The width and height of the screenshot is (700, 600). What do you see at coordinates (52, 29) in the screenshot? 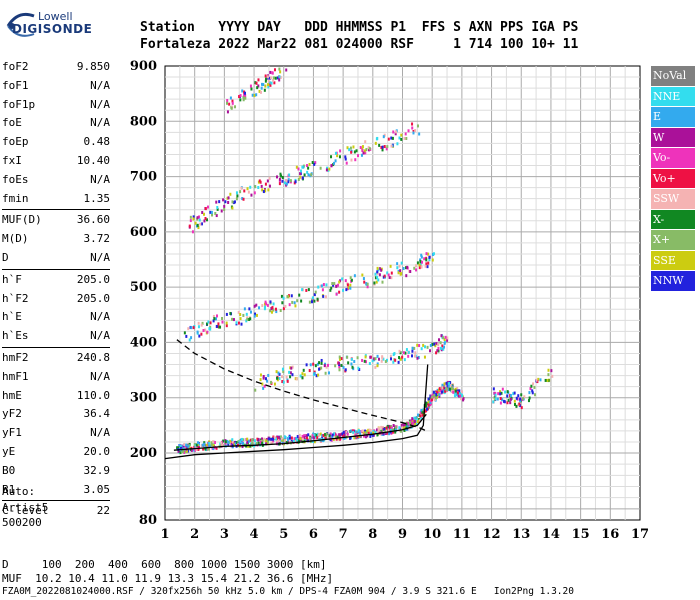
I see `logo-line2: DIGISONDE` at bounding box center [52, 29].